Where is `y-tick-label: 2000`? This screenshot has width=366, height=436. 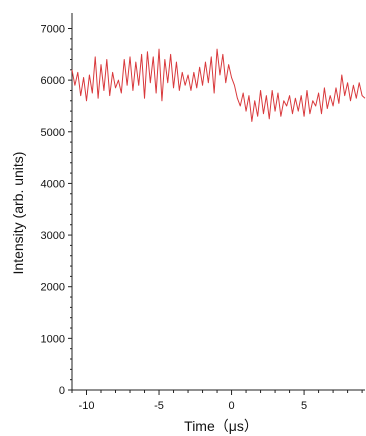 y-tick-label: 2000 is located at coordinates (53, 288).